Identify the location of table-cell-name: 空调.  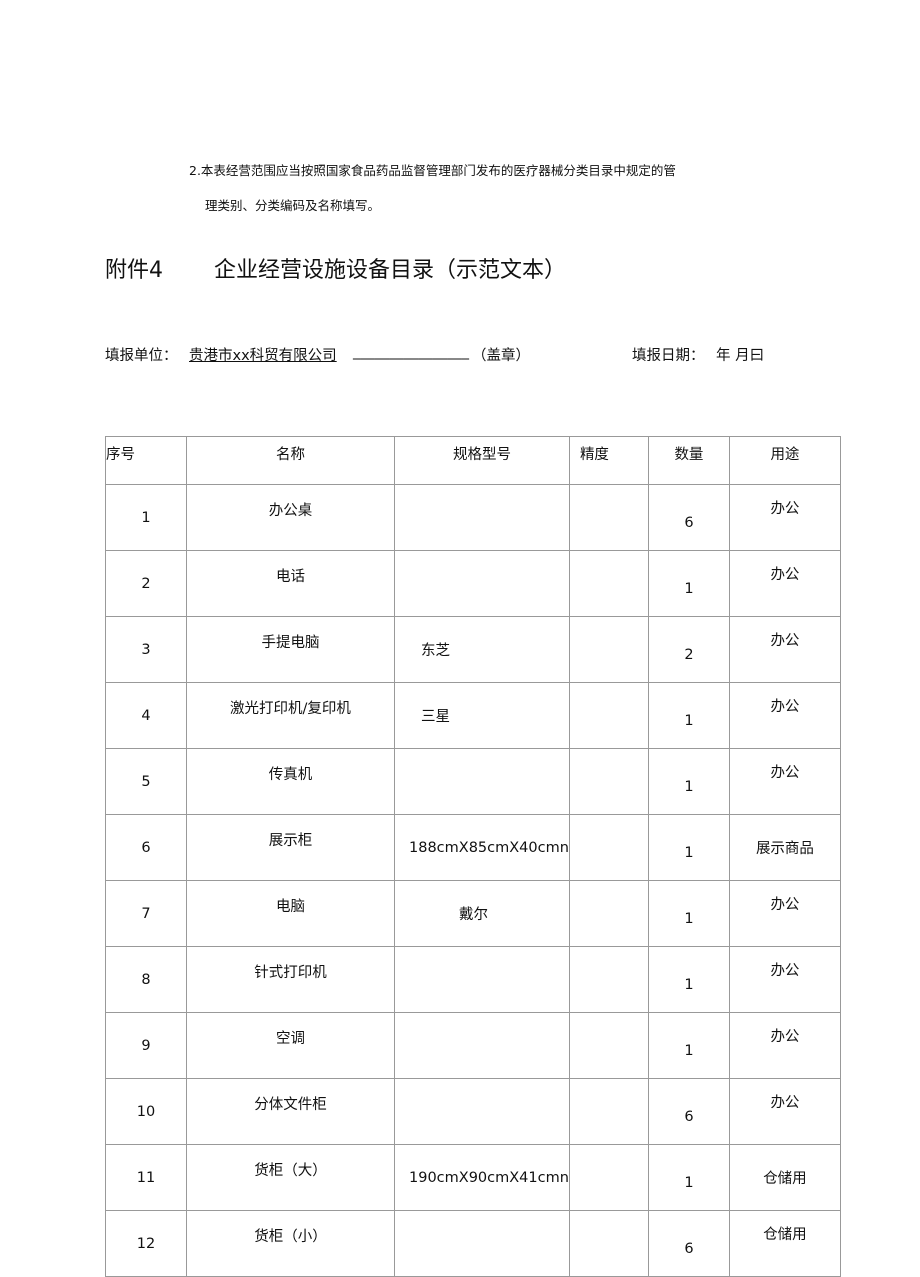
(290, 1045).